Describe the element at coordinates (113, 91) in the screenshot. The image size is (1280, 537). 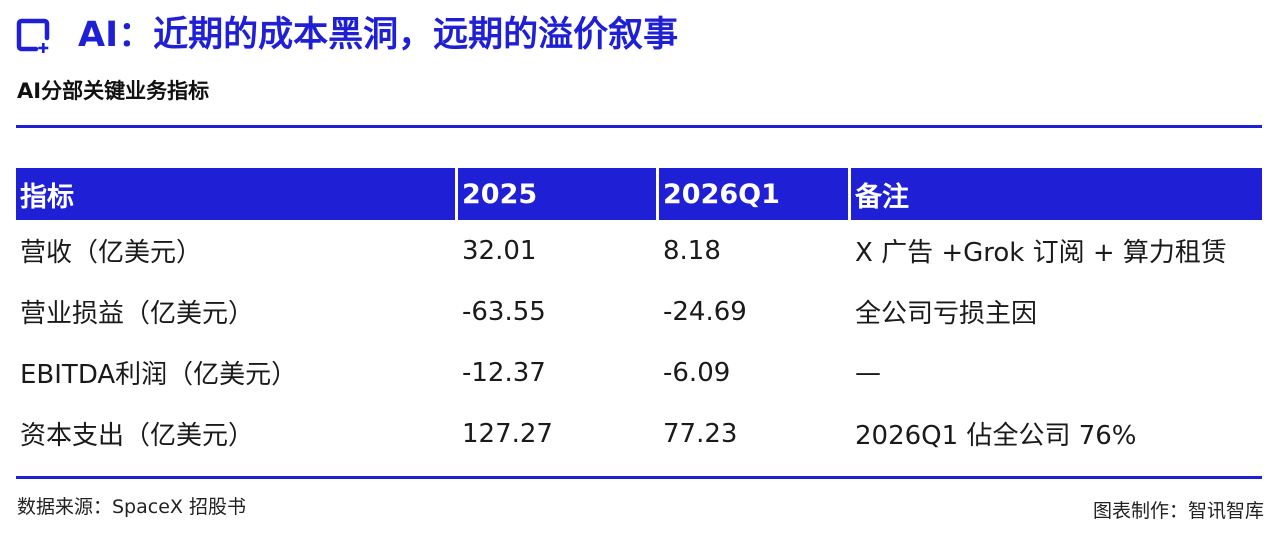
I see `page-subtitle: AI分部关键业务指标` at that location.